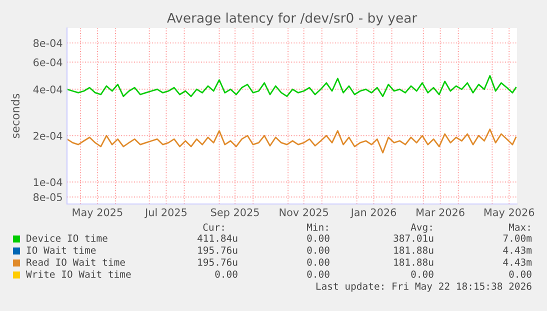 The height and width of the screenshot is (311, 547). Describe the element at coordinates (424, 287) in the screenshot. I see `text: Last update: Fri May 22 18:15:38 2026` at that location.